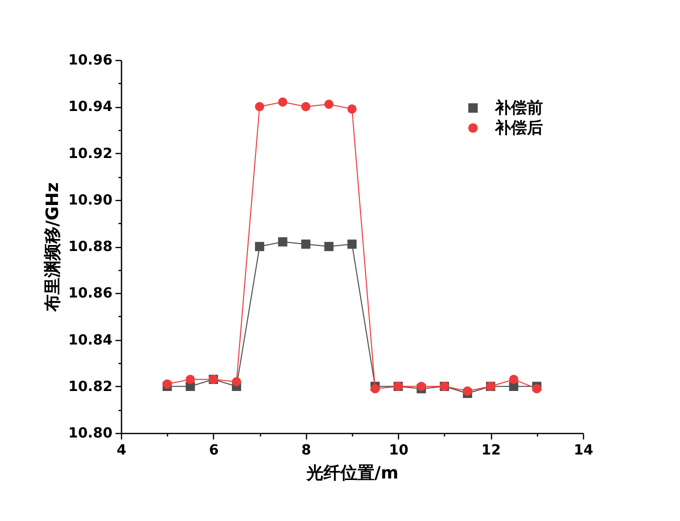  What do you see at coordinates (90, 340) in the screenshot?
I see `y-tick-label: 10.84` at bounding box center [90, 340].